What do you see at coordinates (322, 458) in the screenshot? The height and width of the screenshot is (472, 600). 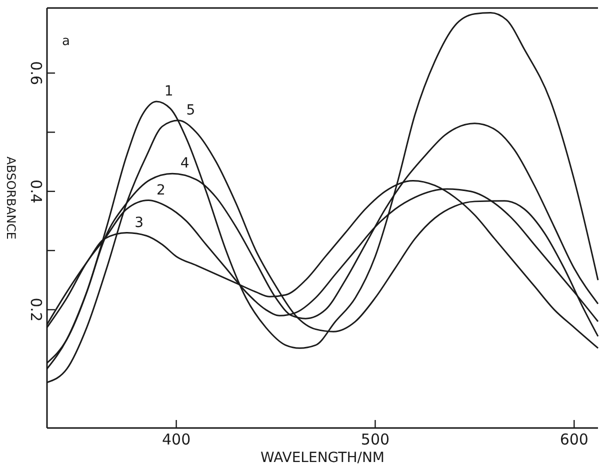 I see `x-axis-title: WAVELENGTH/NM` at bounding box center [322, 458].